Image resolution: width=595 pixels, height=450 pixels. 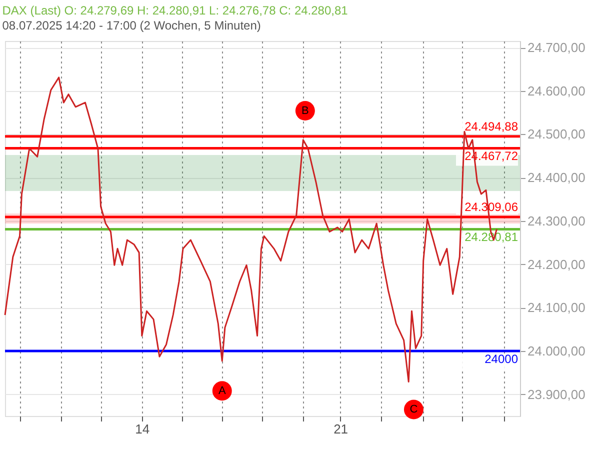 I want to click on y-tick-label: 24.600,00, so click(x=557, y=90).